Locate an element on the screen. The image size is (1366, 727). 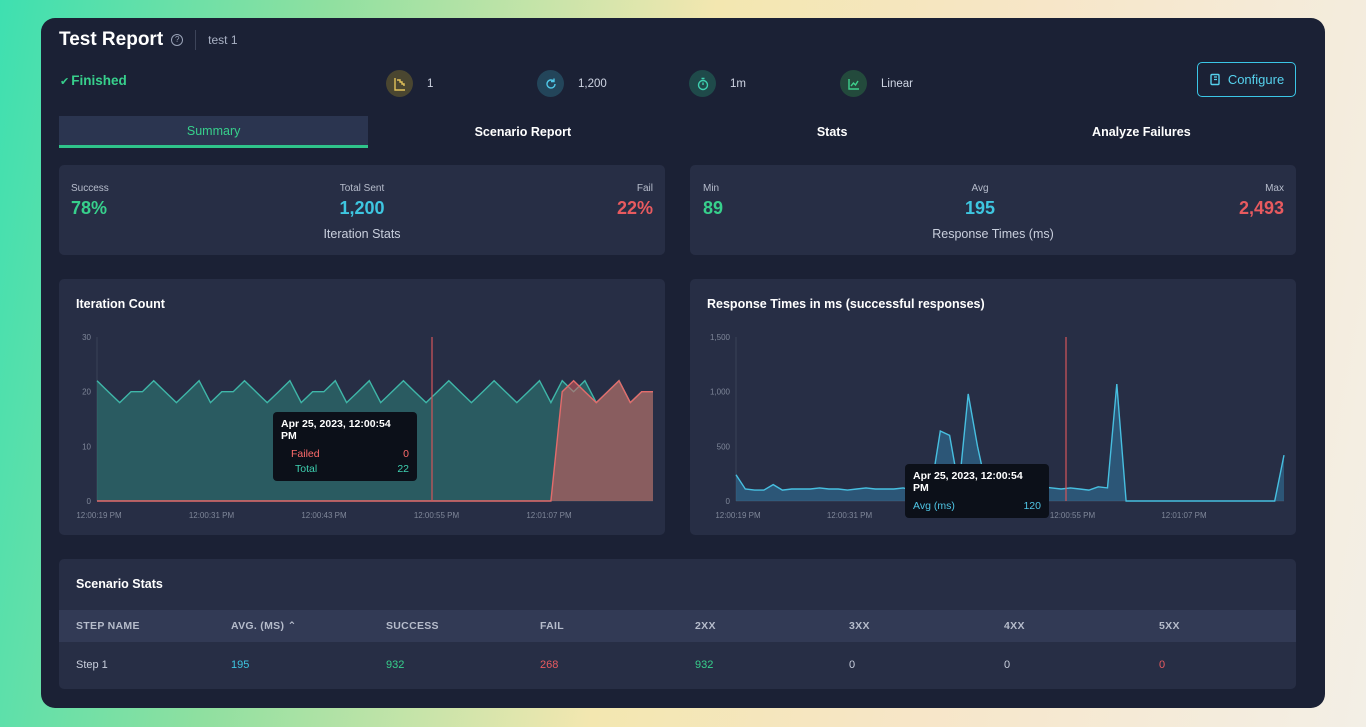
sort-asc-icon: ⌃ is located at coordinates (292, 626).